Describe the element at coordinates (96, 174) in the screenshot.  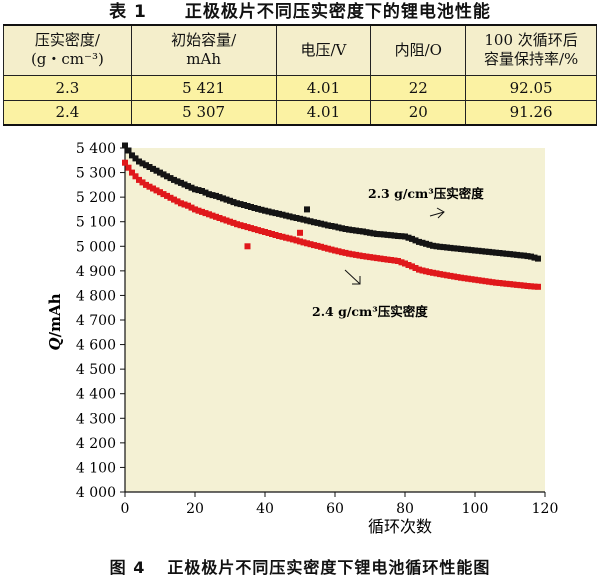
I see `y-tick-label: 5 300` at that location.